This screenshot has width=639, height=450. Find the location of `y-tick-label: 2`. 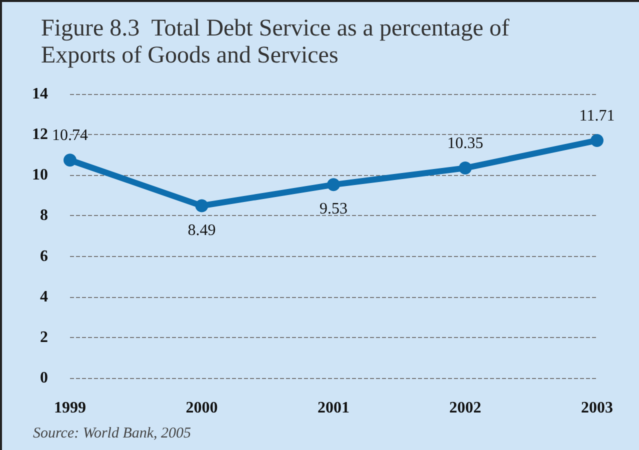

y-tick-label: 2 is located at coordinates (44, 337).